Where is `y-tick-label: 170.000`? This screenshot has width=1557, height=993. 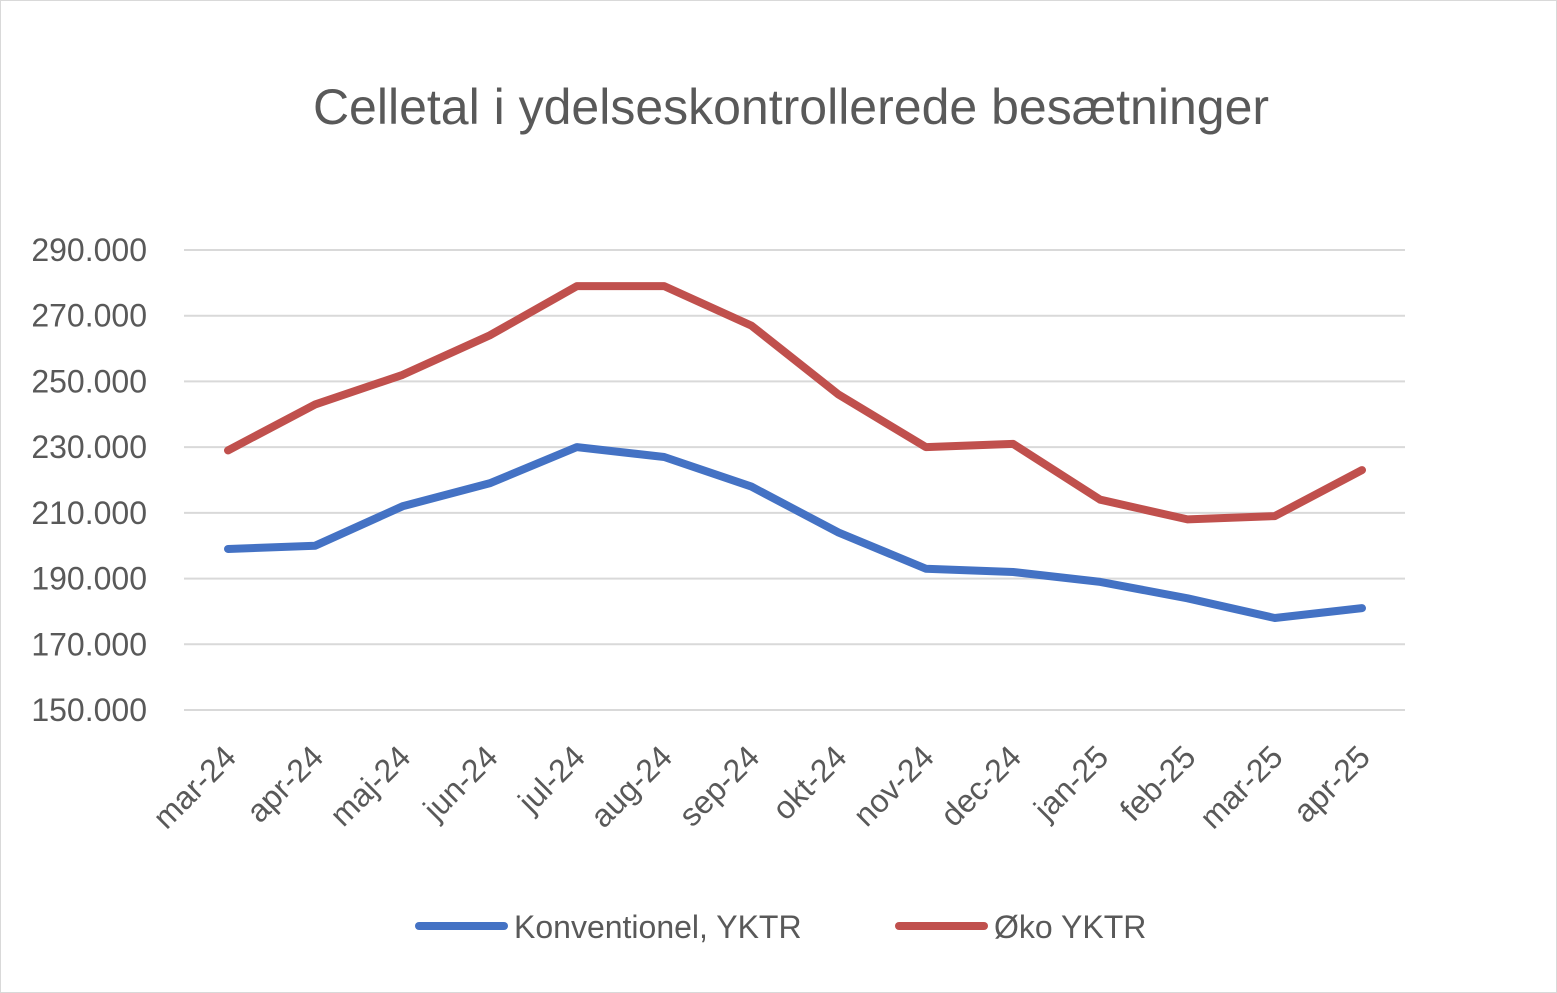
y-tick-label: 170.000 is located at coordinates (89, 644).